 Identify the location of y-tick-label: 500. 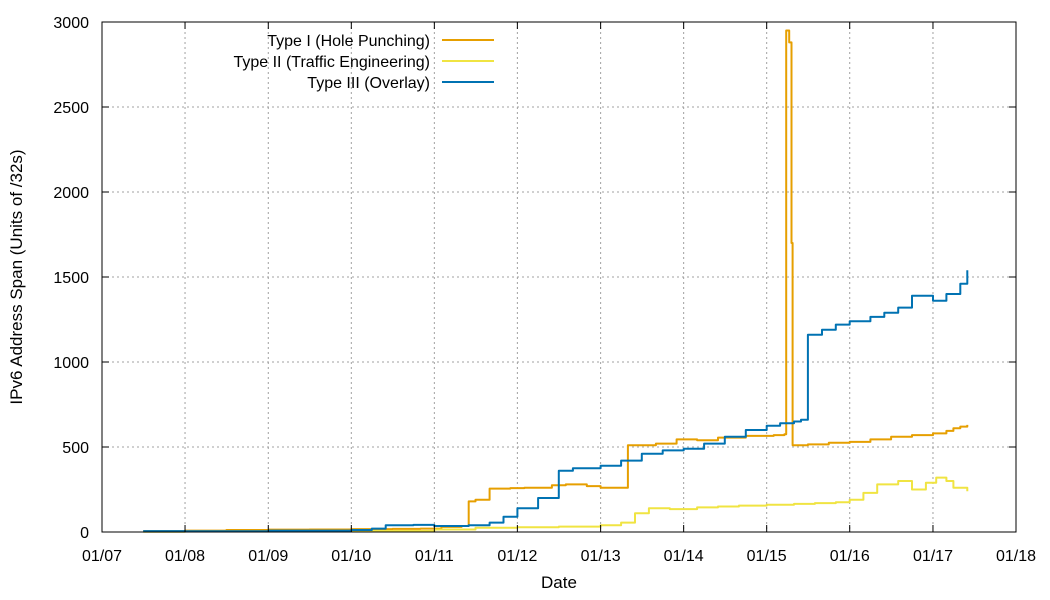
(75, 448).